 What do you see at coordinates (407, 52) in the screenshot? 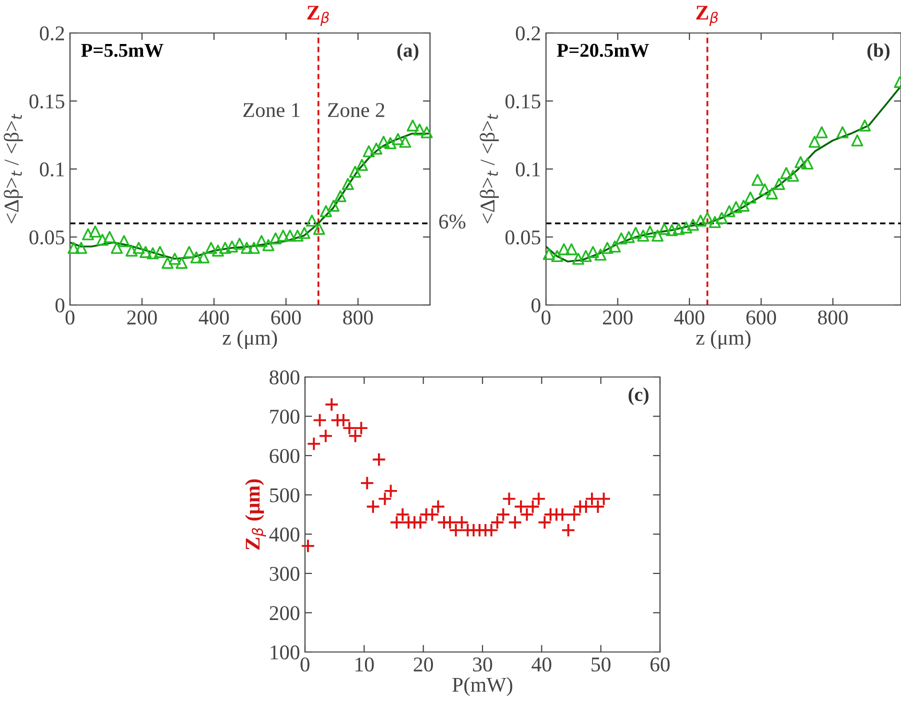
I see `annotation: (a)` at bounding box center [407, 52].